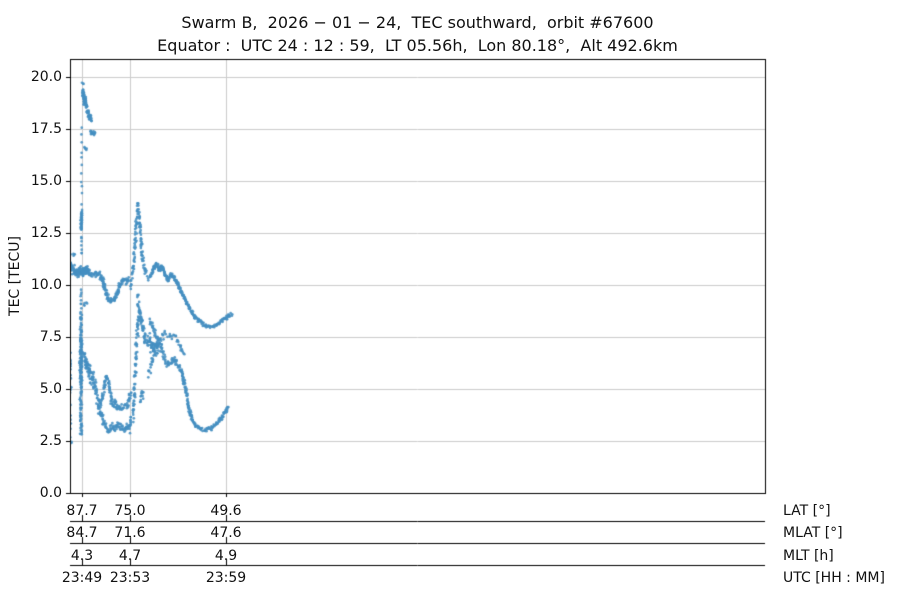  What do you see at coordinates (46, 285) in the screenshot?
I see `y-tick-label: 10.0` at bounding box center [46, 285].